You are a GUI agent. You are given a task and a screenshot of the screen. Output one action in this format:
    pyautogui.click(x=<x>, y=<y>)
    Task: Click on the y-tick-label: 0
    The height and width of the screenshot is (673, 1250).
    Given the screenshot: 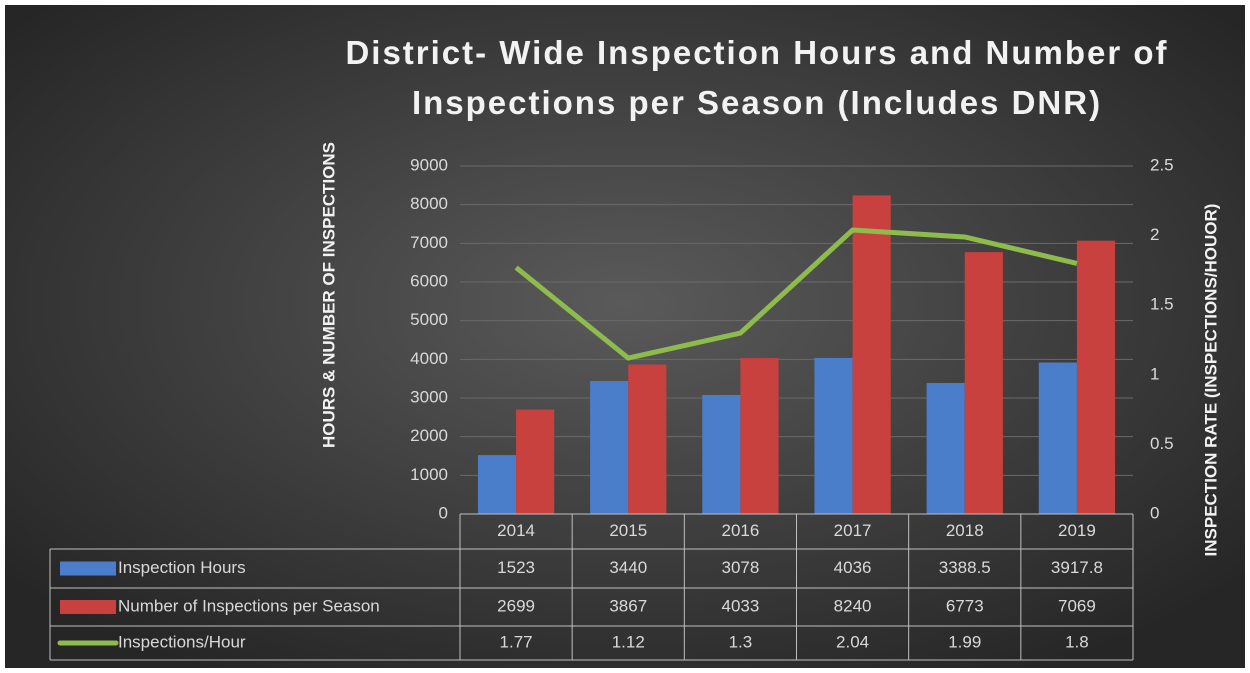 What is the action you would take?
    pyautogui.click(x=443, y=512)
    